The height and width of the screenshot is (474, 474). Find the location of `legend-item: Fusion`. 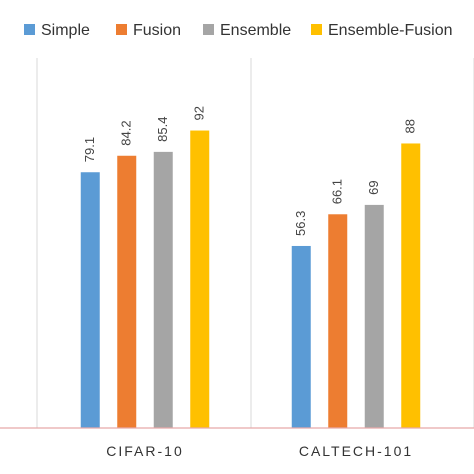

legend-item: Fusion is located at coordinates (148, 30).